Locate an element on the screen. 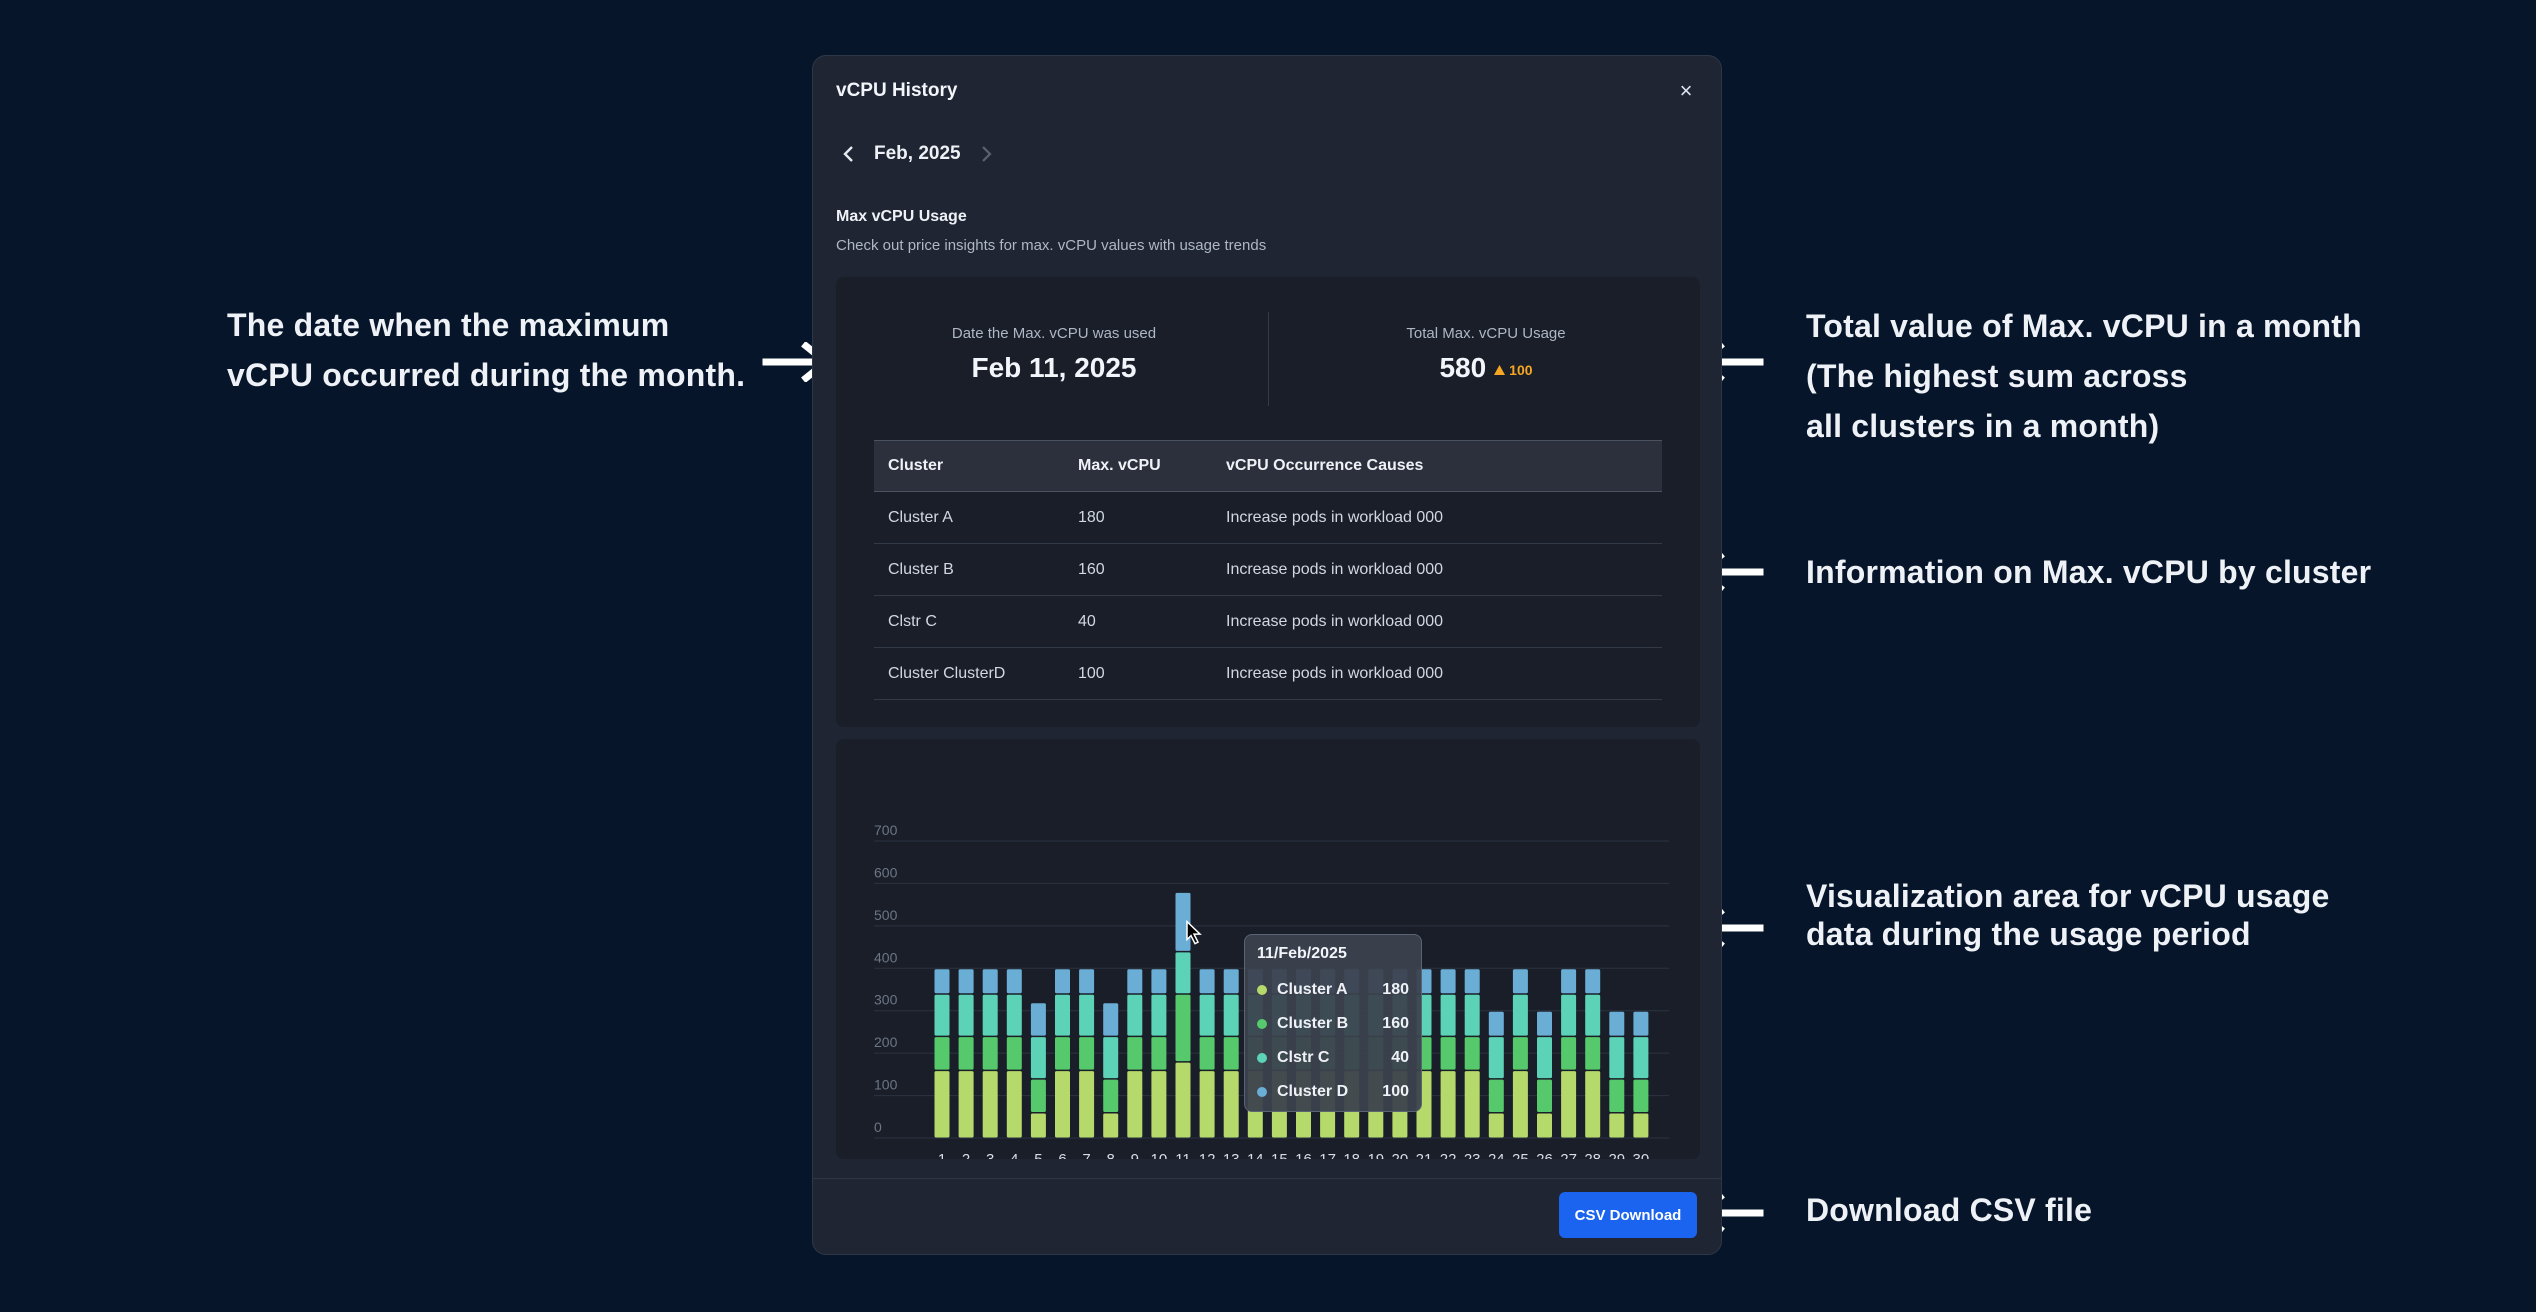 The width and height of the screenshot is (2536, 1312). csv-annotation: Download CSV file is located at coordinates (1949, 1210).